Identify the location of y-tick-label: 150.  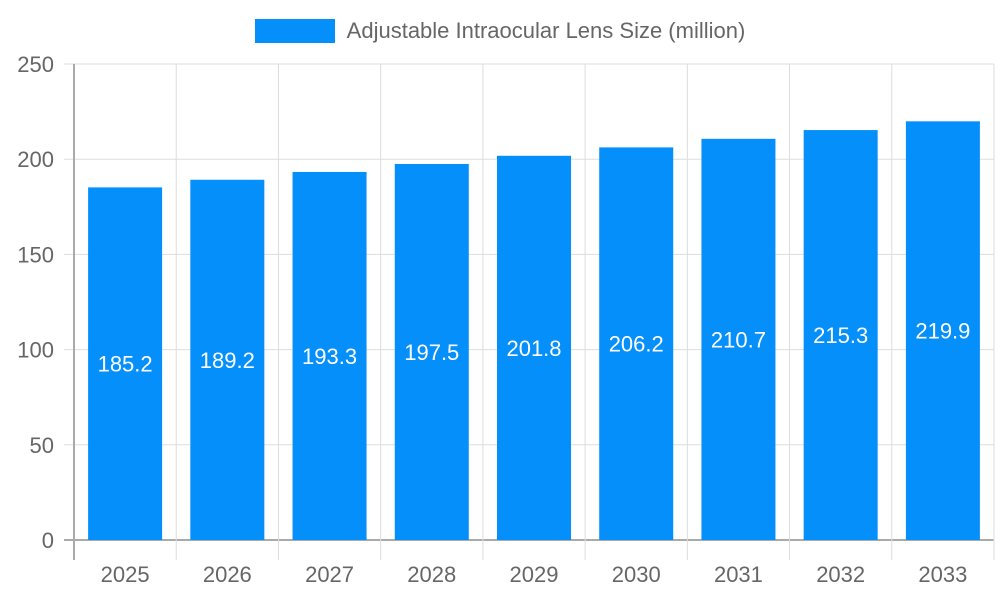
(35, 254).